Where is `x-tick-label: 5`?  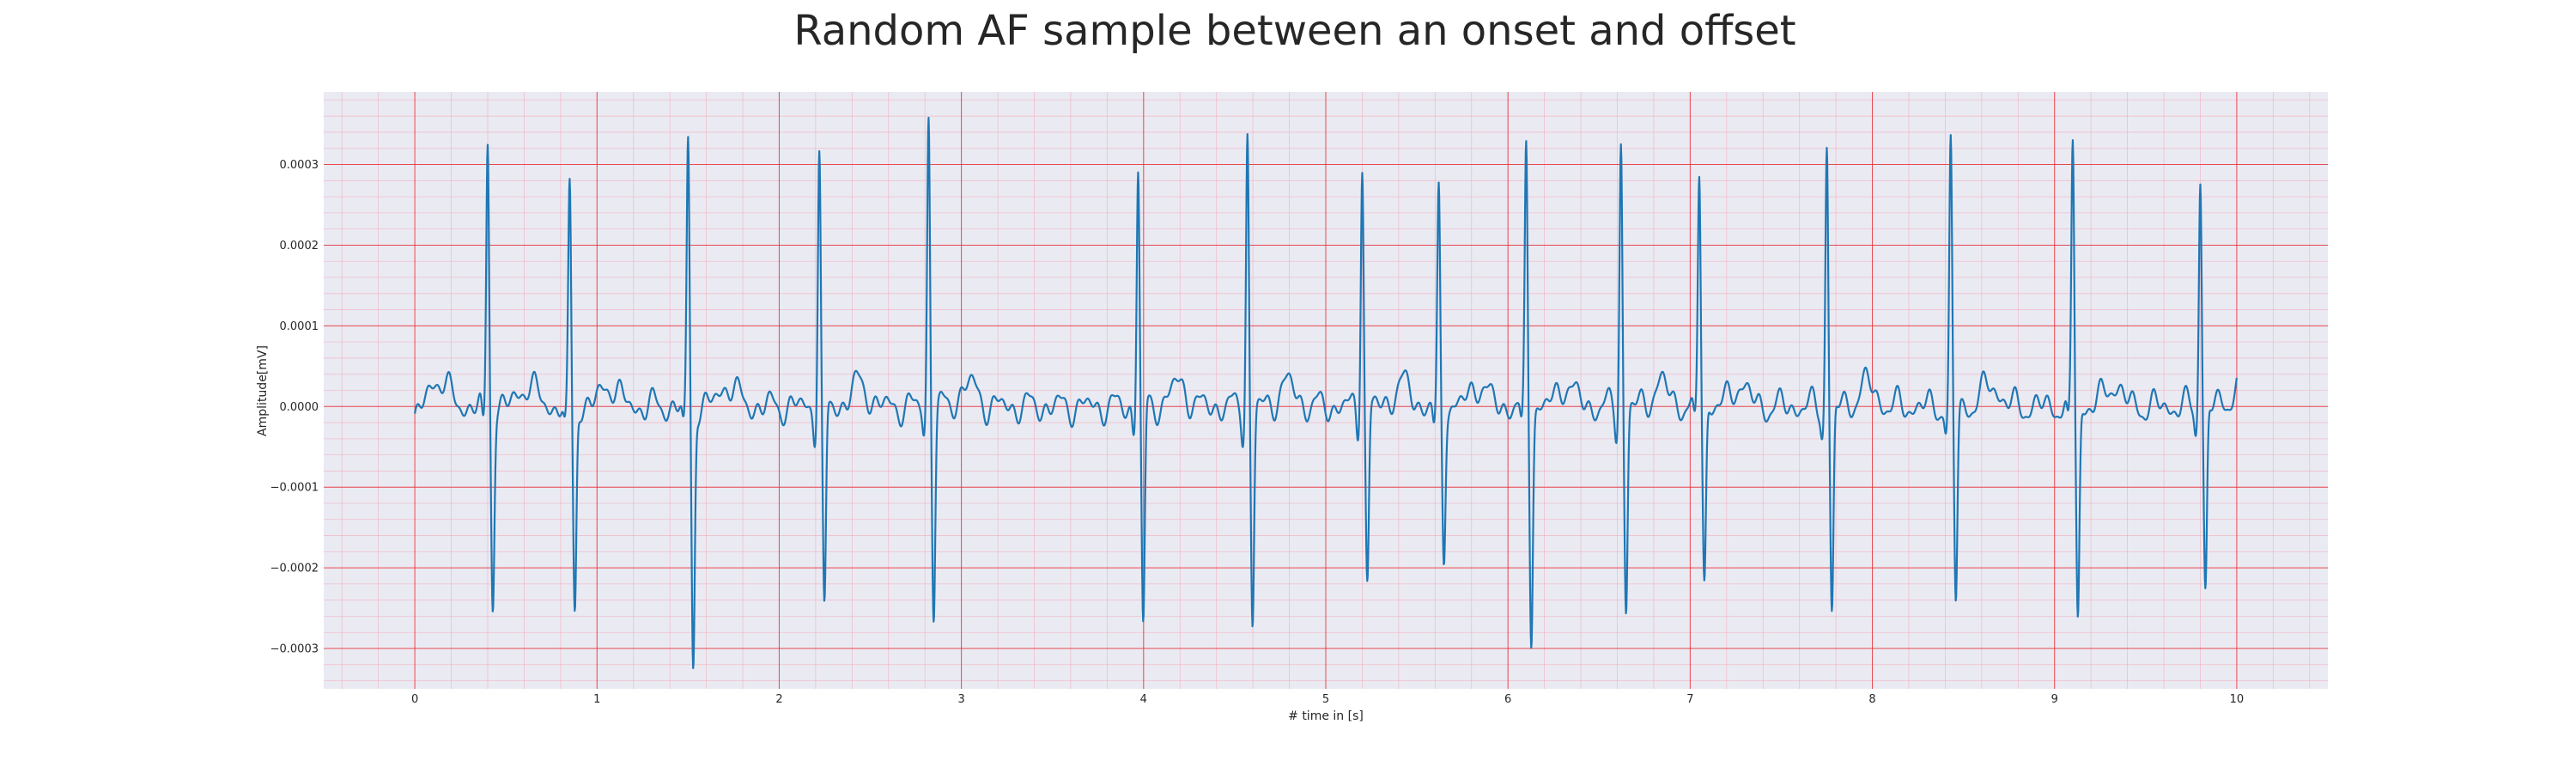 x-tick-label: 5 is located at coordinates (1325, 699).